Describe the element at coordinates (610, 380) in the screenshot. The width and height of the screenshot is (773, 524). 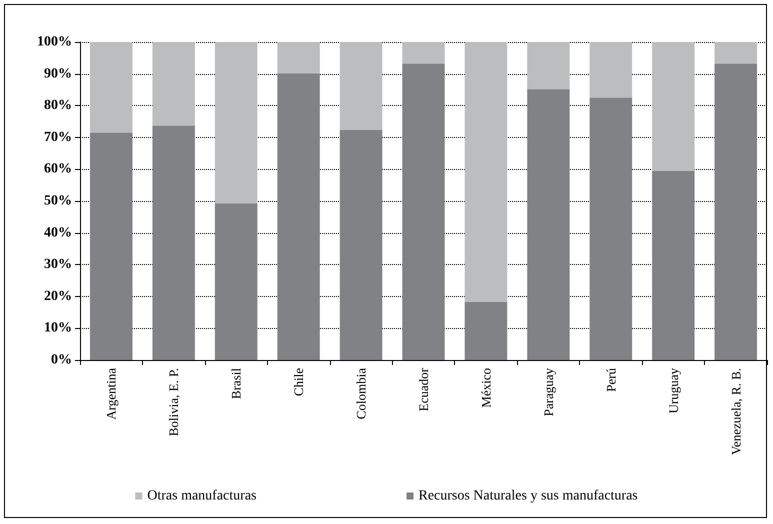
I see `x-tick-label: Perú` at that location.